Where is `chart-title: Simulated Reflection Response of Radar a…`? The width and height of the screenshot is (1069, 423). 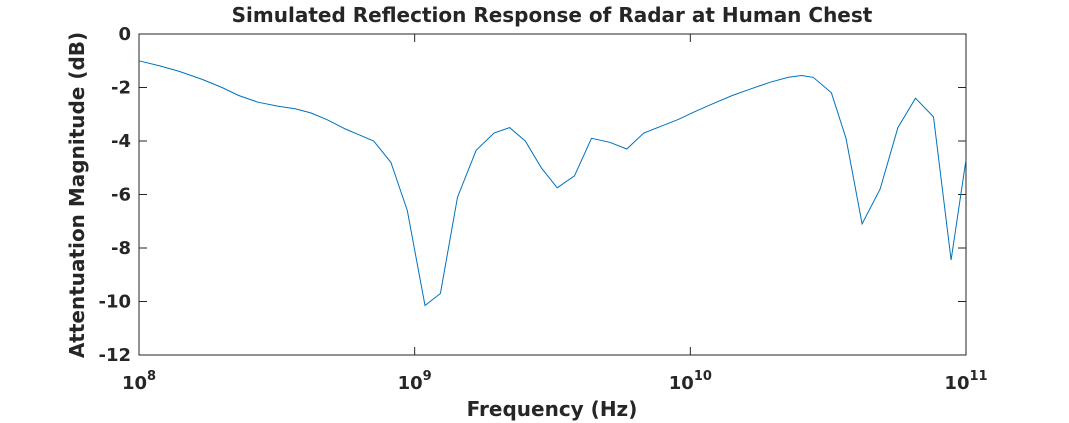 chart-title: Simulated Reflection Response of Radar a… is located at coordinates (552, 15).